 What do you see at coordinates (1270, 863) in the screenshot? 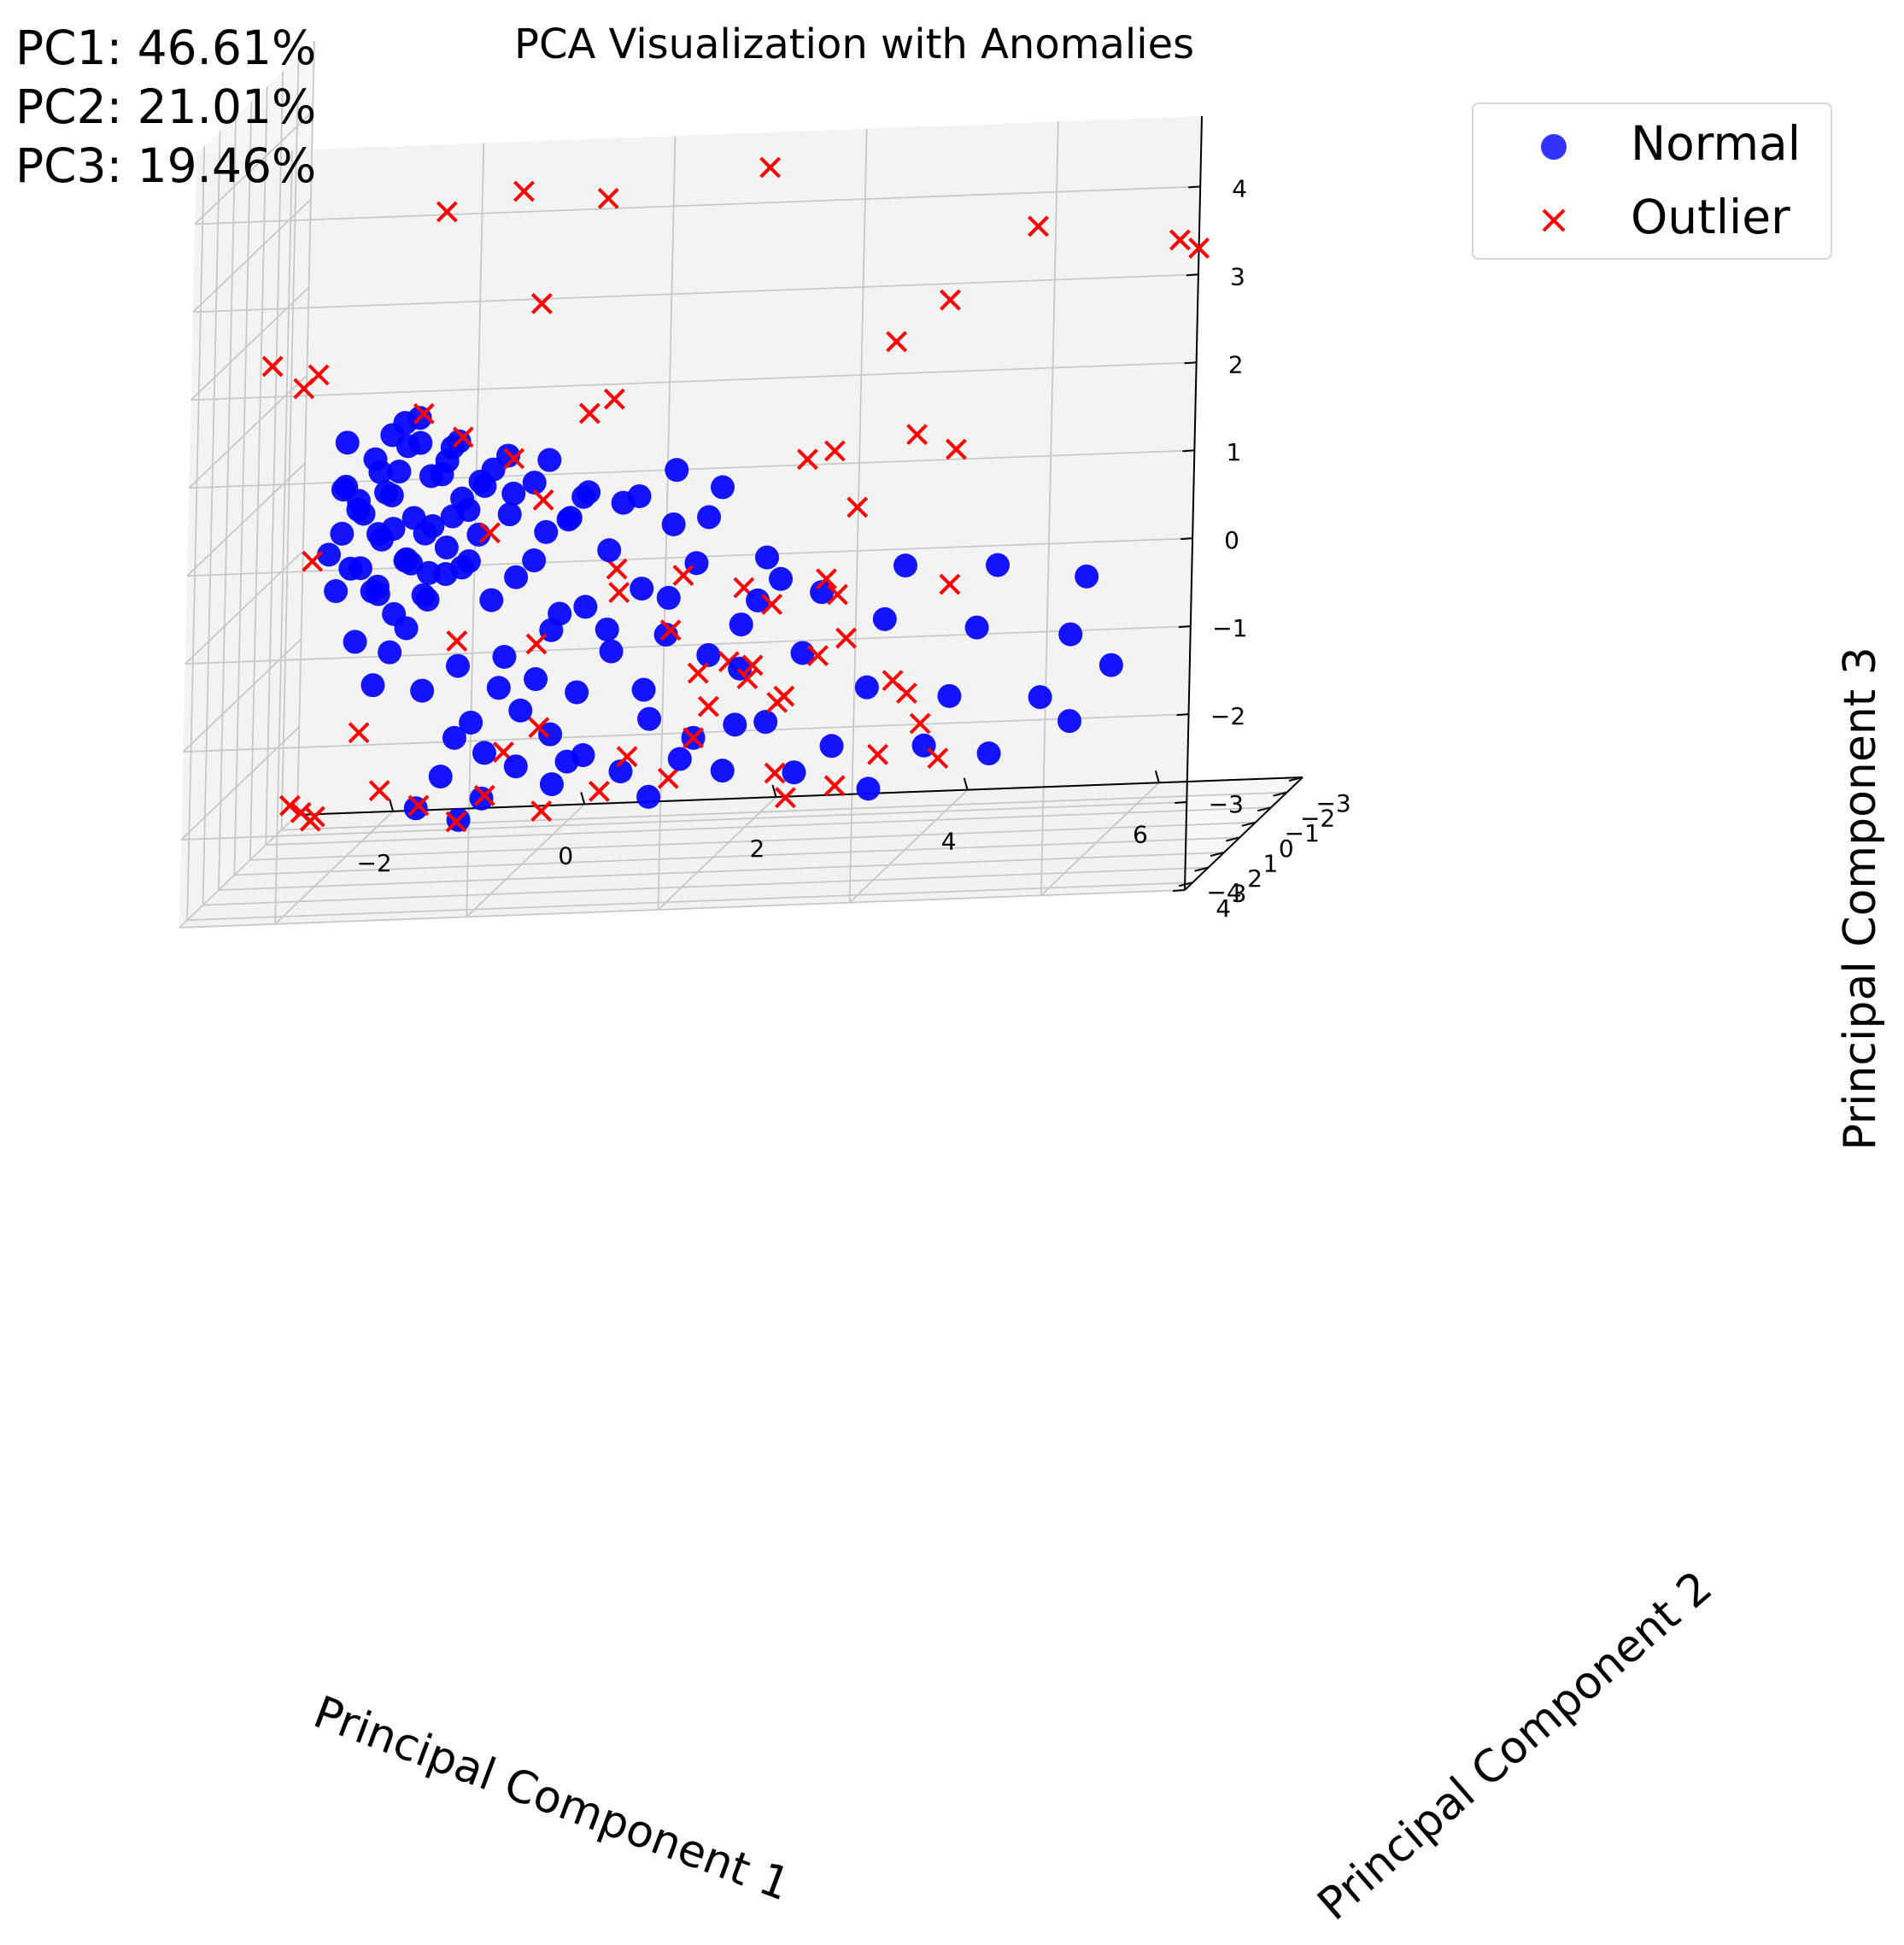
I see `y-tick-label: 1` at bounding box center [1270, 863].